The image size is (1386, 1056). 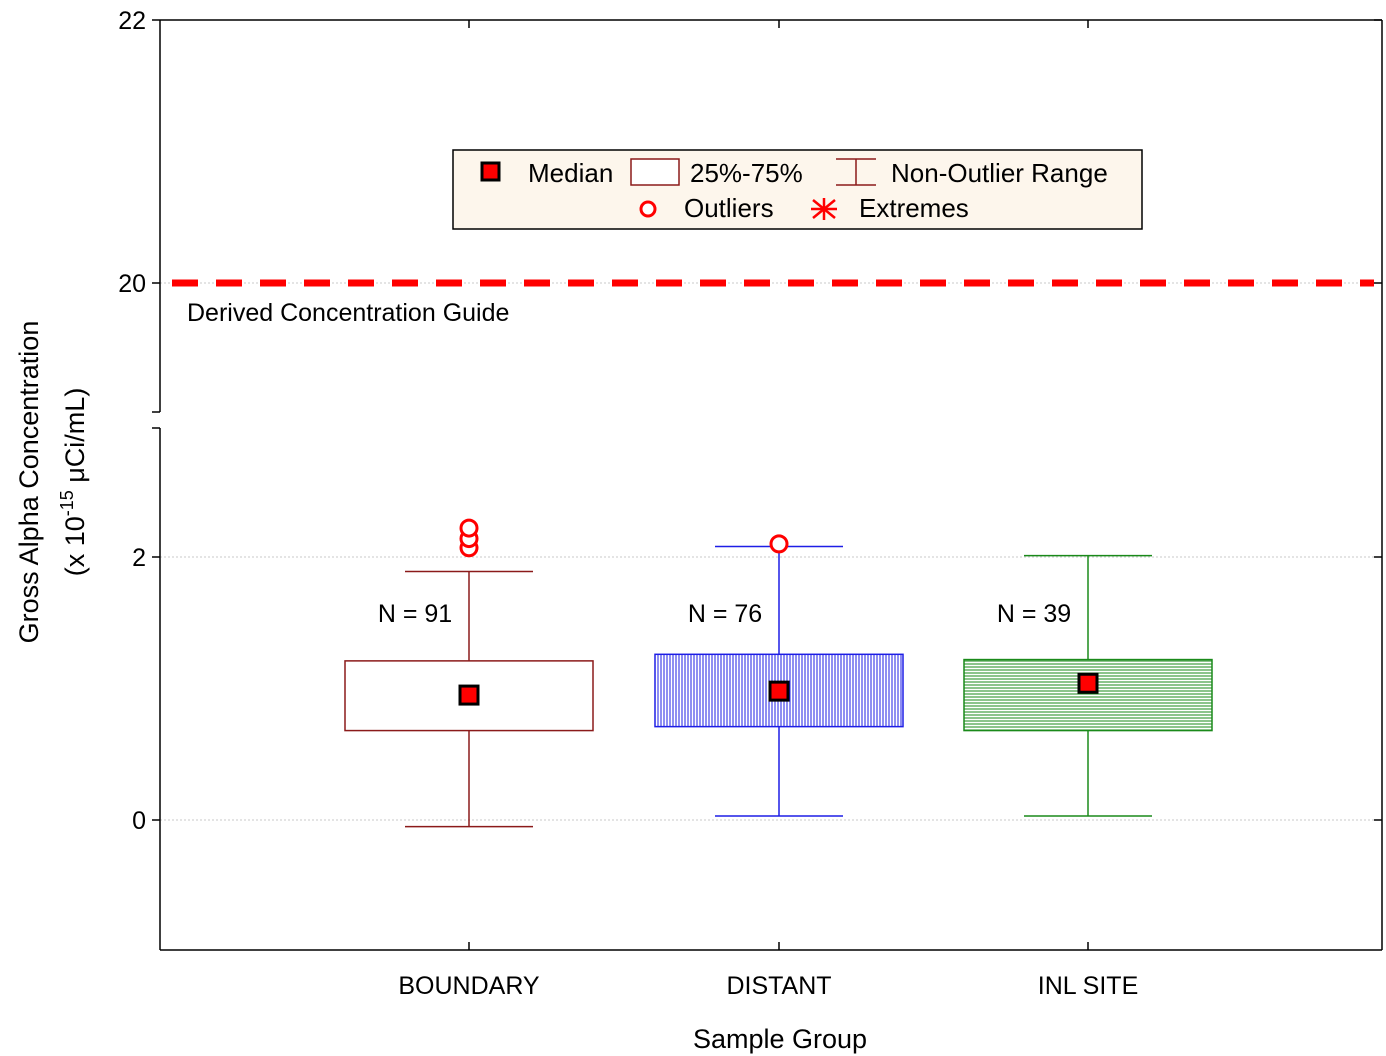 I want to click on iqr-box, so click(x=1088, y=695).